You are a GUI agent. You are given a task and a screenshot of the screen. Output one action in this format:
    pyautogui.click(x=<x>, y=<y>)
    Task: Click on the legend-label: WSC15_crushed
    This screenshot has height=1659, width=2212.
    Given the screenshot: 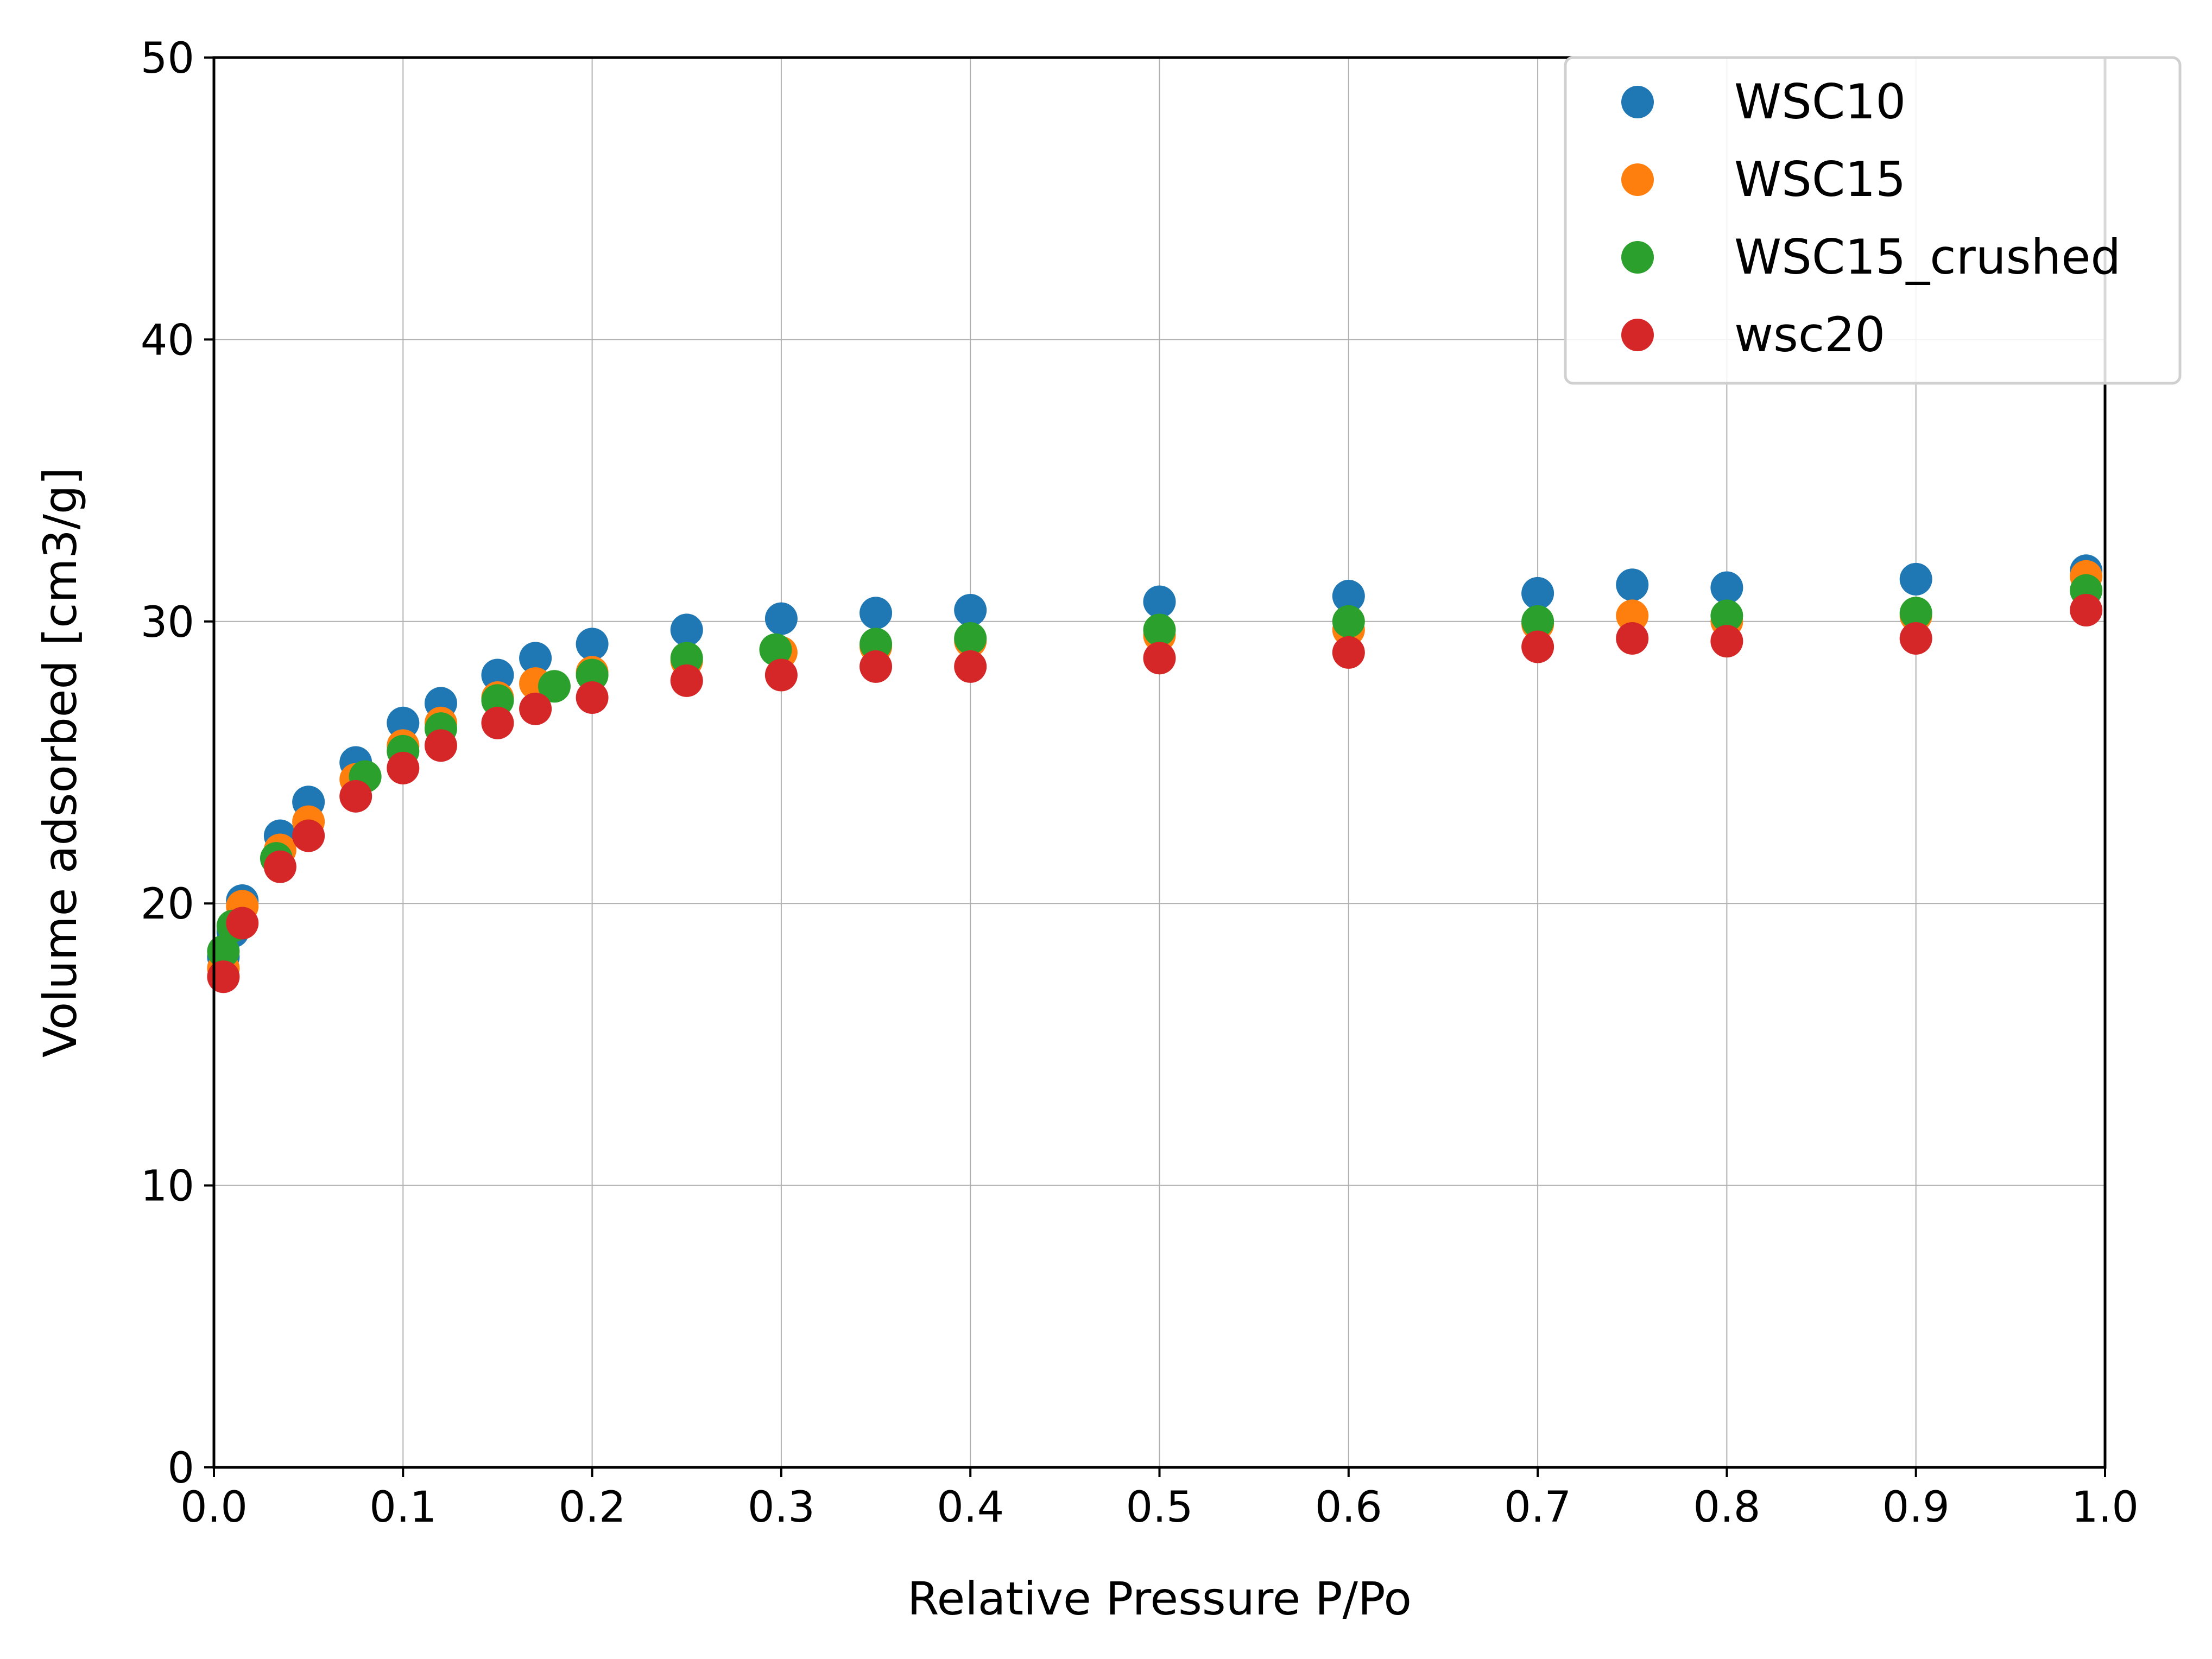 What is the action you would take?
    pyautogui.click(x=1927, y=257)
    